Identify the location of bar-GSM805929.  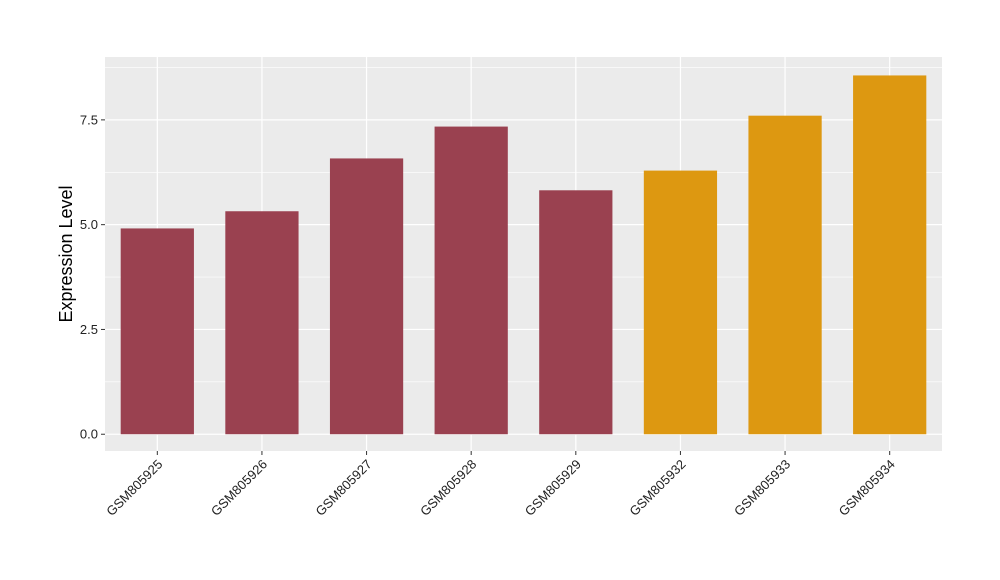
(576, 312).